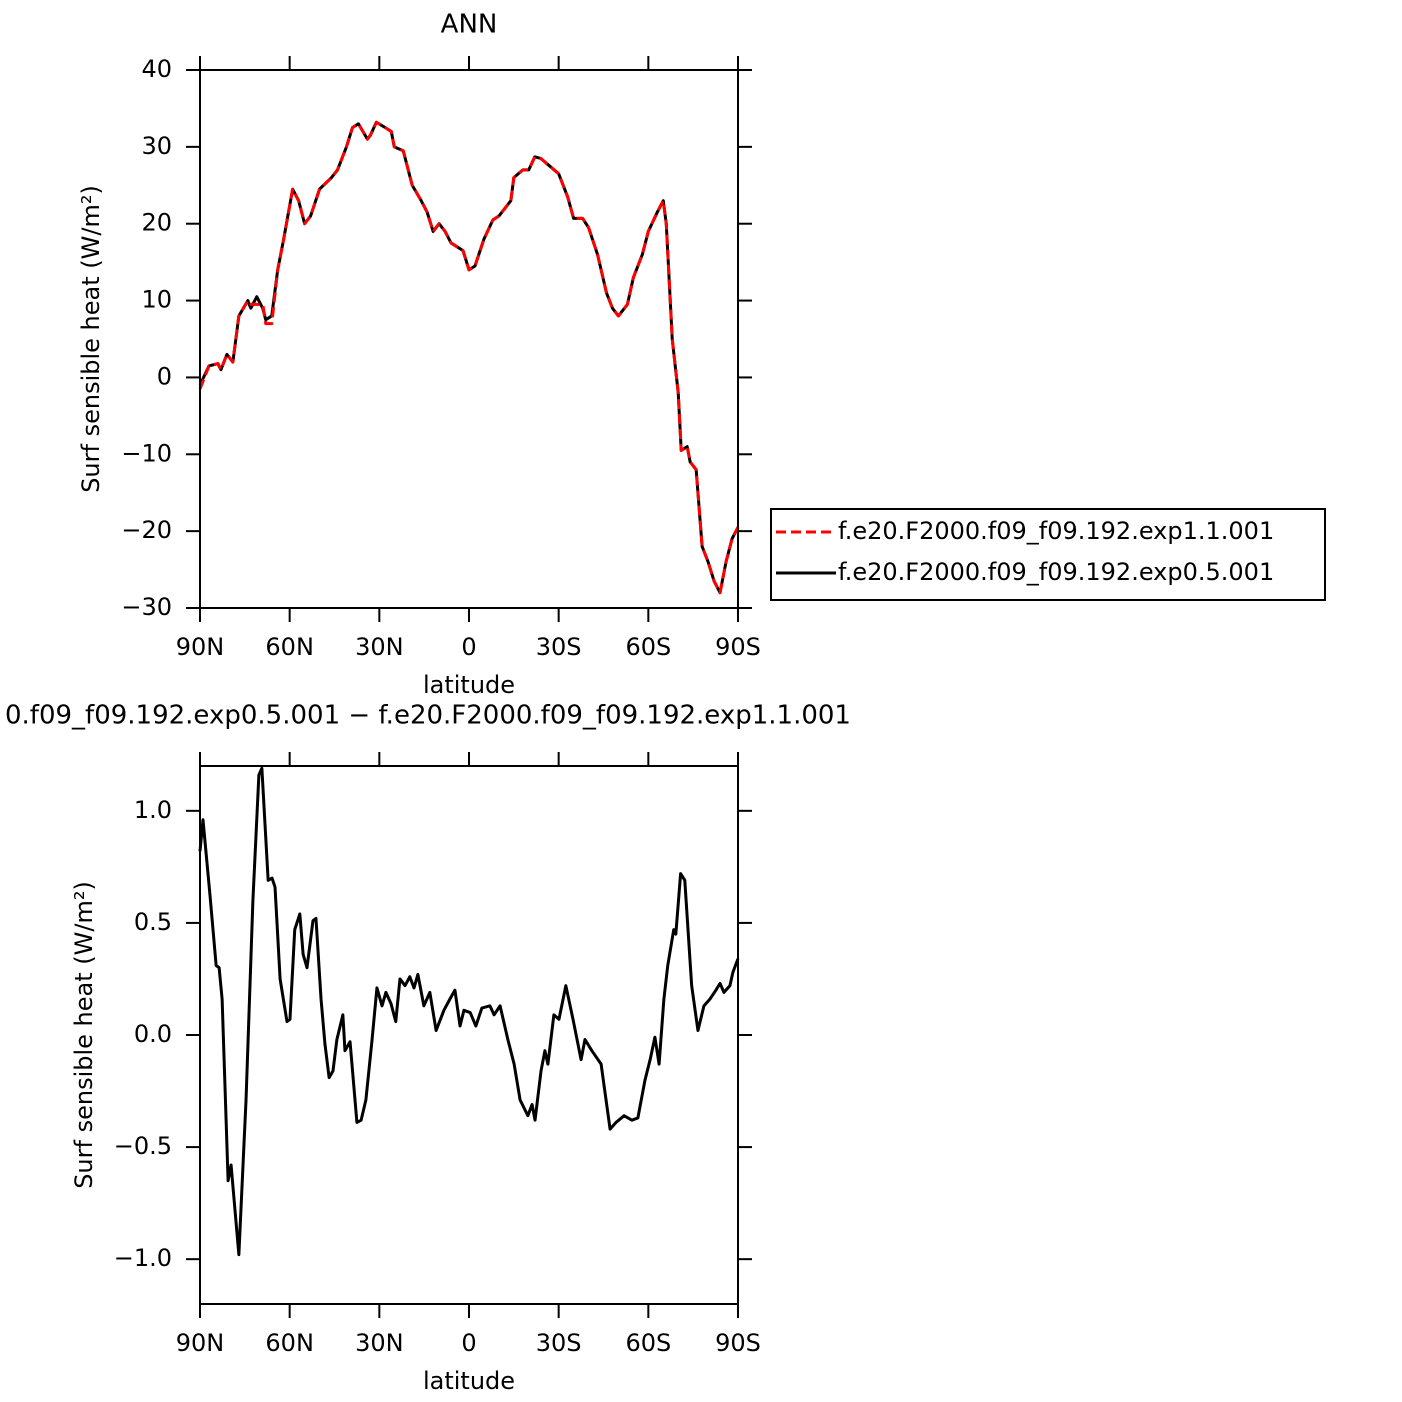 The image size is (1402, 1402). What do you see at coordinates (146, 530) in the screenshot?
I see `y-tick-label: −20` at bounding box center [146, 530].